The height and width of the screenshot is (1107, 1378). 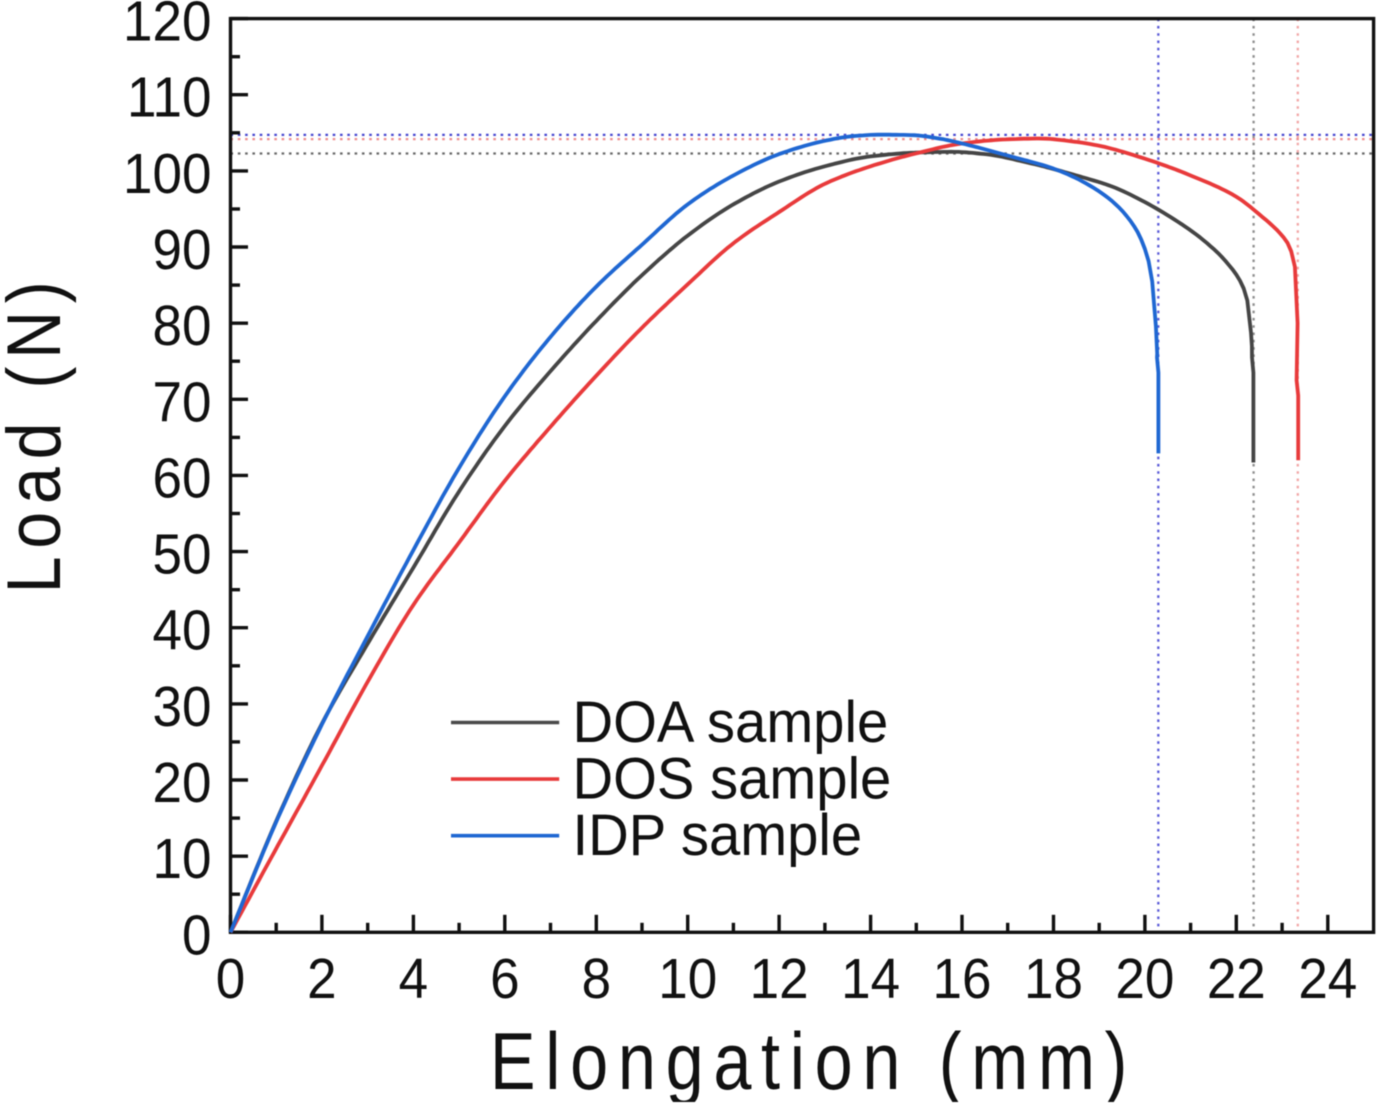 What do you see at coordinates (182, 325) in the screenshot?
I see `svg-text: 80` at bounding box center [182, 325].